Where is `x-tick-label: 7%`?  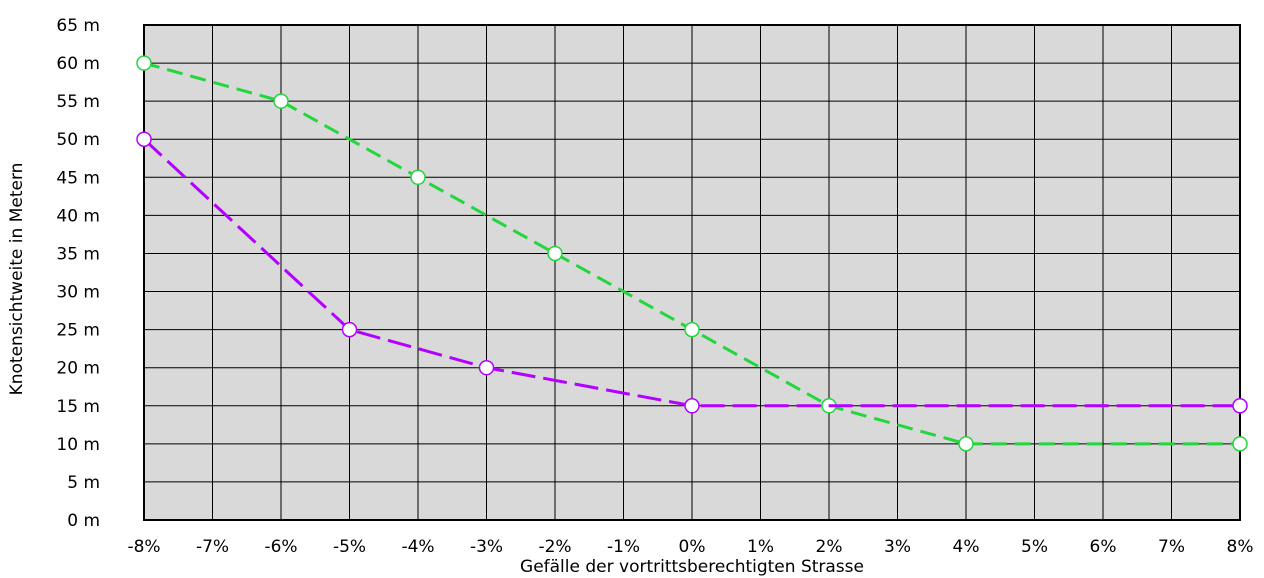 x-tick-label: 7% is located at coordinates (1171, 547).